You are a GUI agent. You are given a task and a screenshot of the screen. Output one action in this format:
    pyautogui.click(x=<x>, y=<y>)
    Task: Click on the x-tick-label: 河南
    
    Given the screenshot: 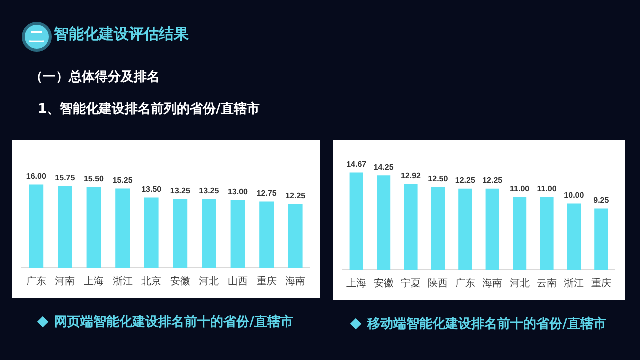 What is the action you would take?
    pyautogui.click(x=65, y=282)
    